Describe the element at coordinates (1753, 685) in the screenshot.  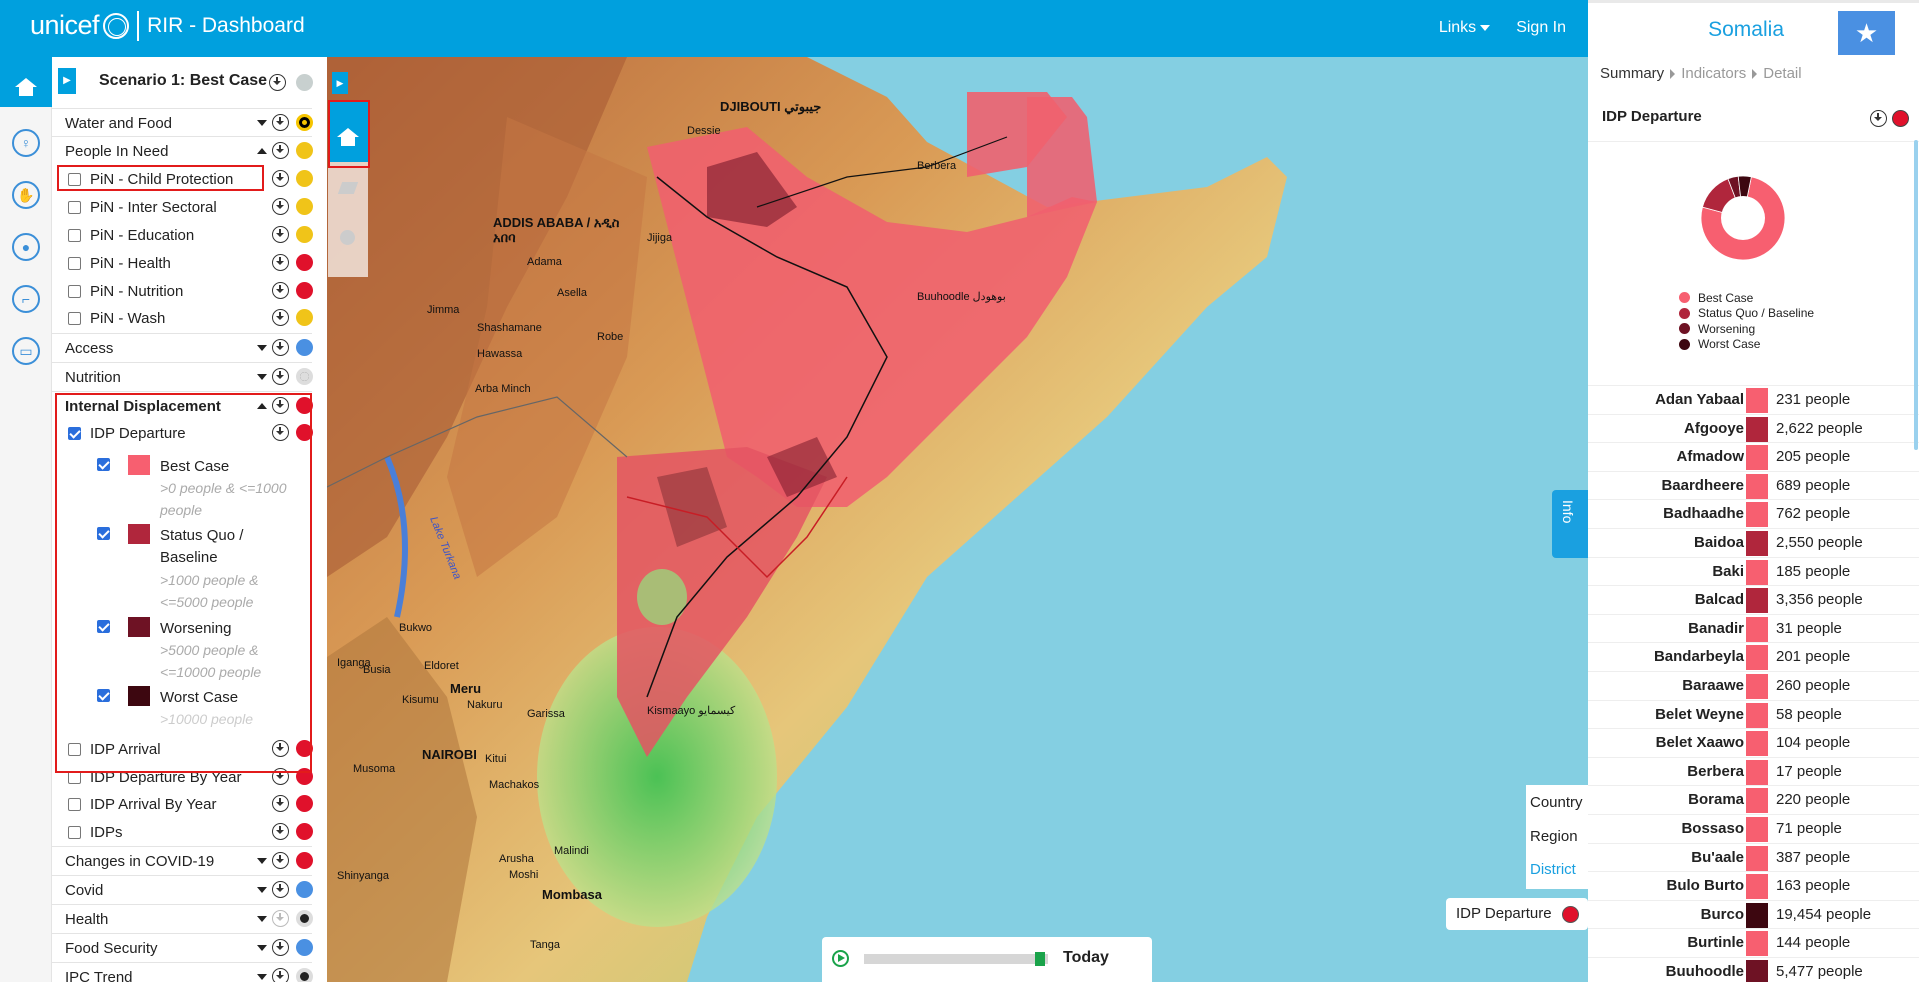
I see `table-row: Baraawe 260 people` at that location.